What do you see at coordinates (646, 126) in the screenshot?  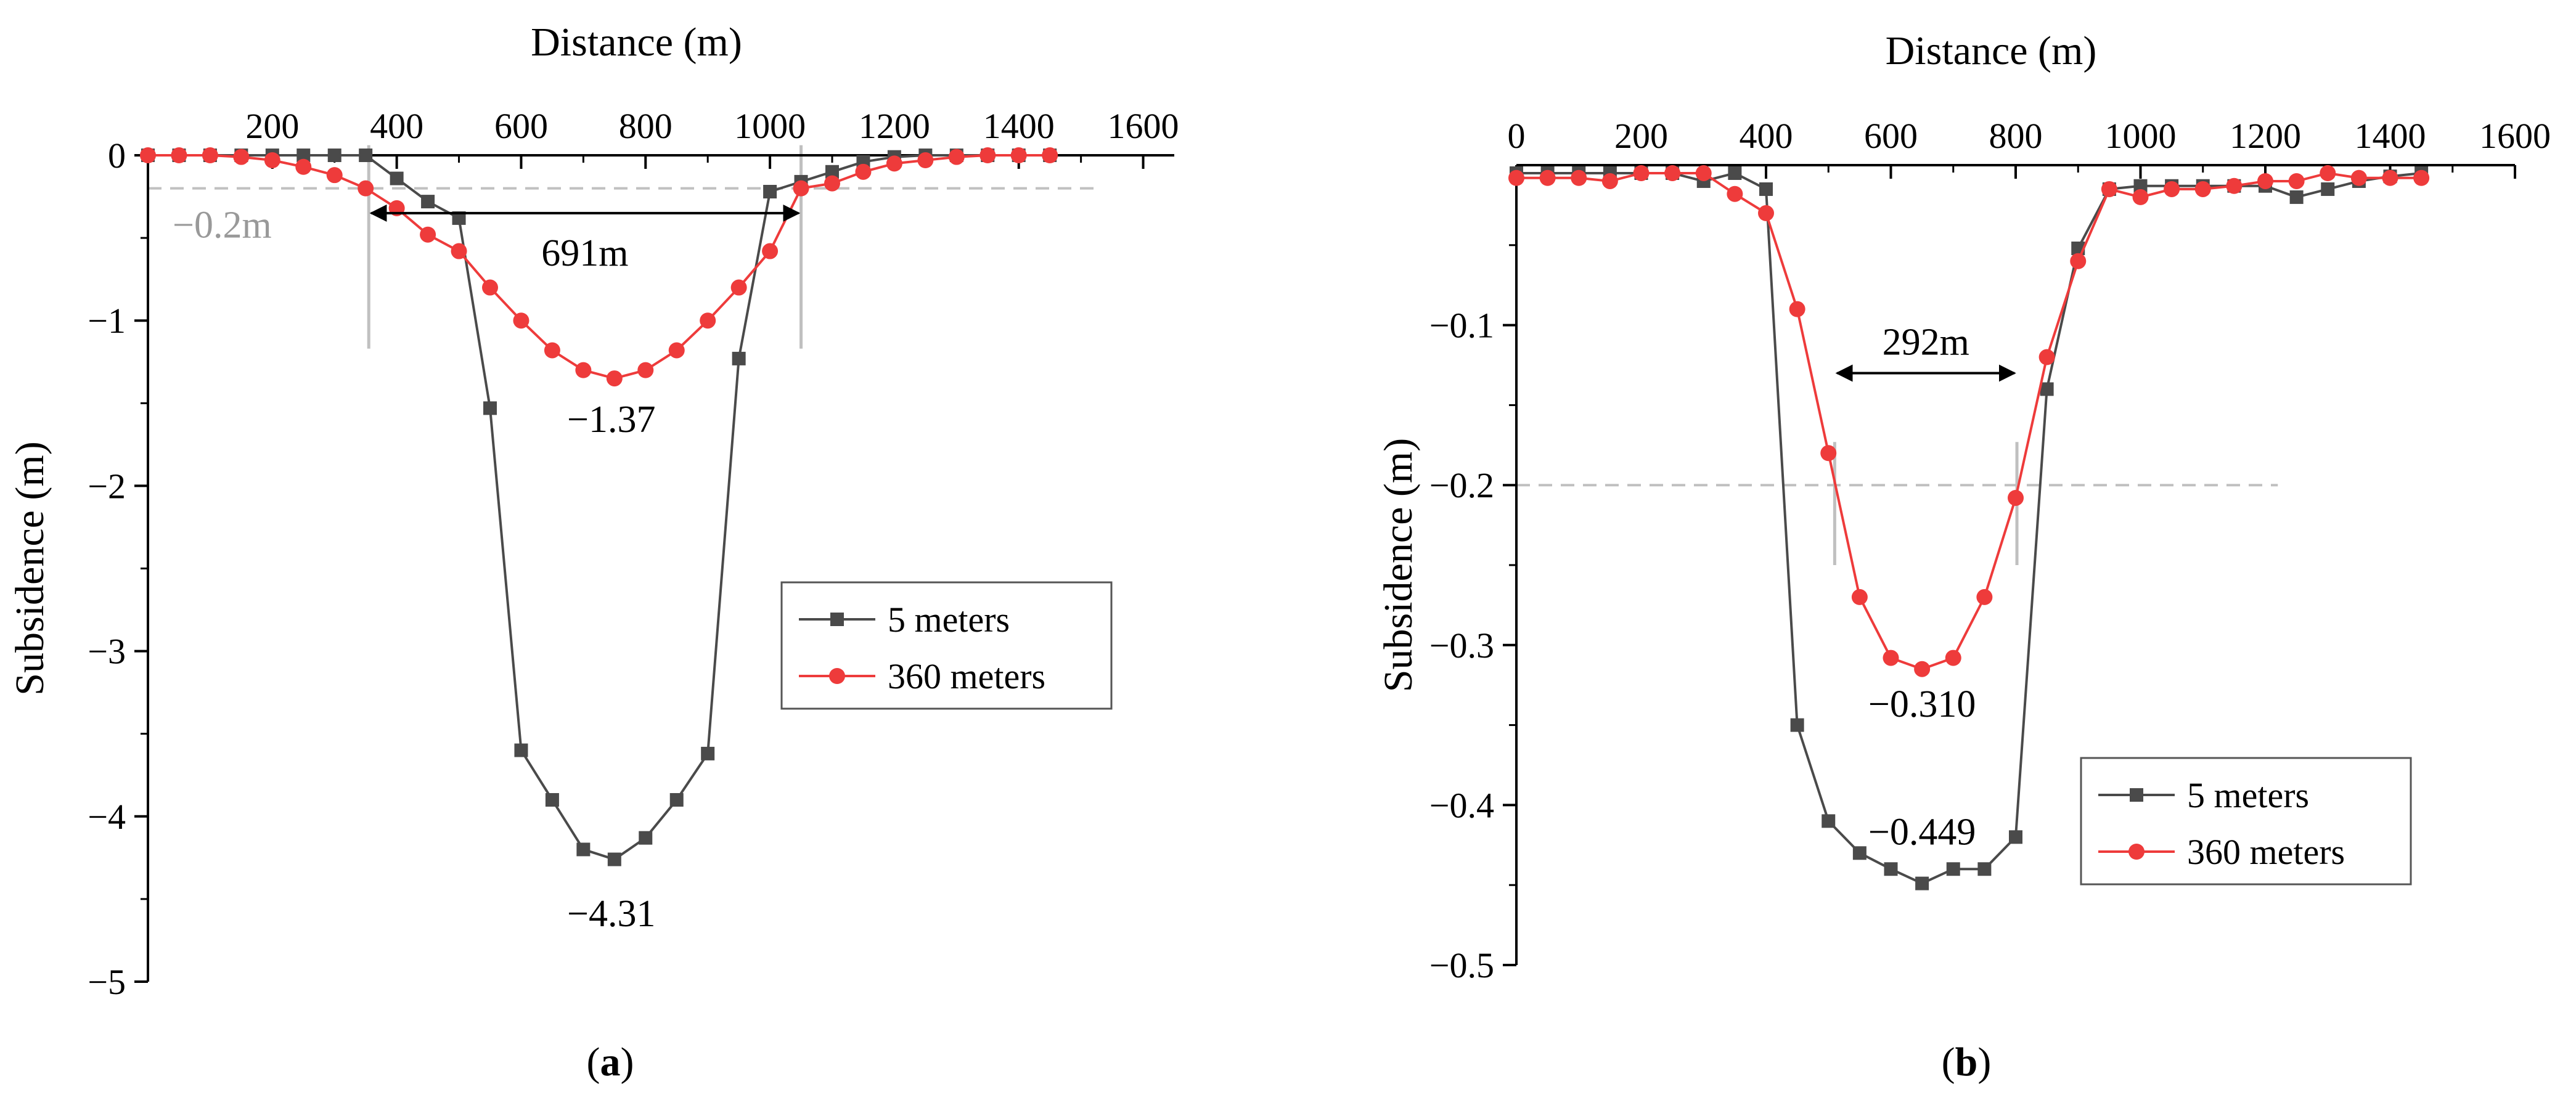 I see `x-tick-label: 800` at bounding box center [646, 126].